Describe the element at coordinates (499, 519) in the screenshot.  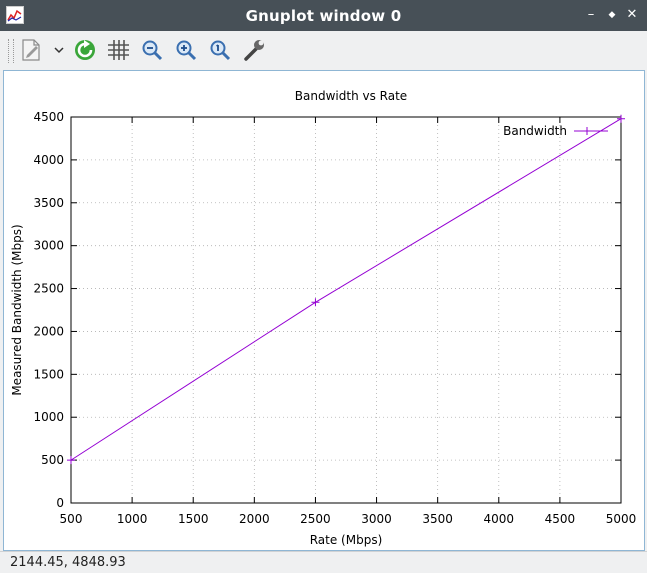
I see `x-tick-label: 4000` at that location.